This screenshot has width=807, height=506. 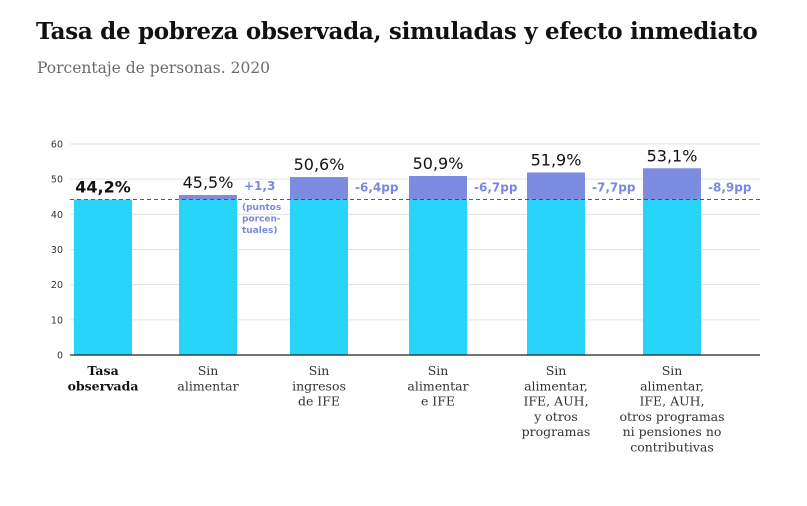 I want to click on chart-subtitle: Porcentaje de personas. 2020, so click(x=154, y=68).